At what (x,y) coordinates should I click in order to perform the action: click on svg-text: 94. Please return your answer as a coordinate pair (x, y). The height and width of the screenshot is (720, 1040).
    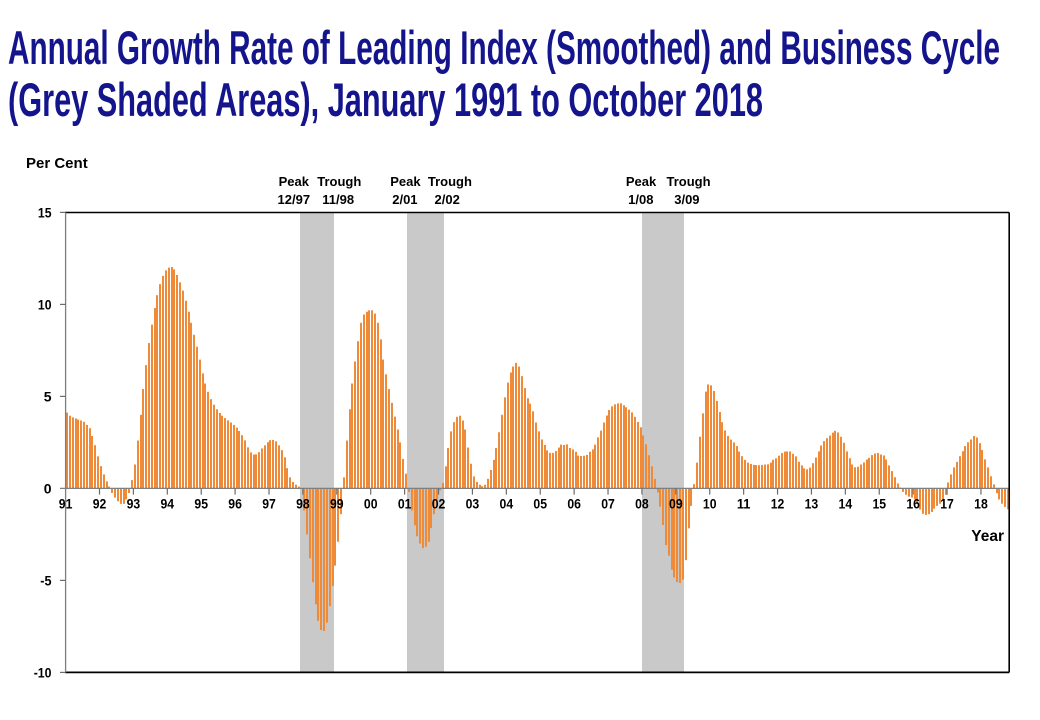
    Looking at the image, I should click on (168, 504).